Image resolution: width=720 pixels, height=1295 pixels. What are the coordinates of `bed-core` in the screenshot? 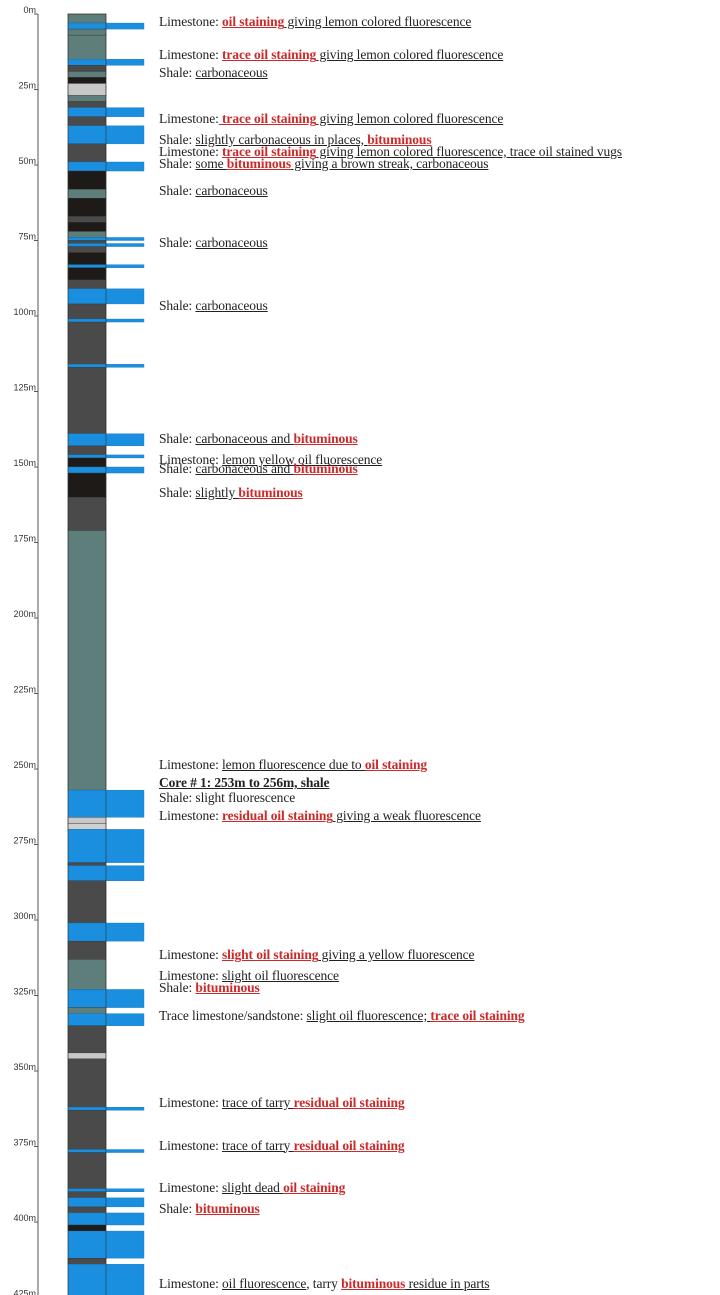 It's located at (87, 826).